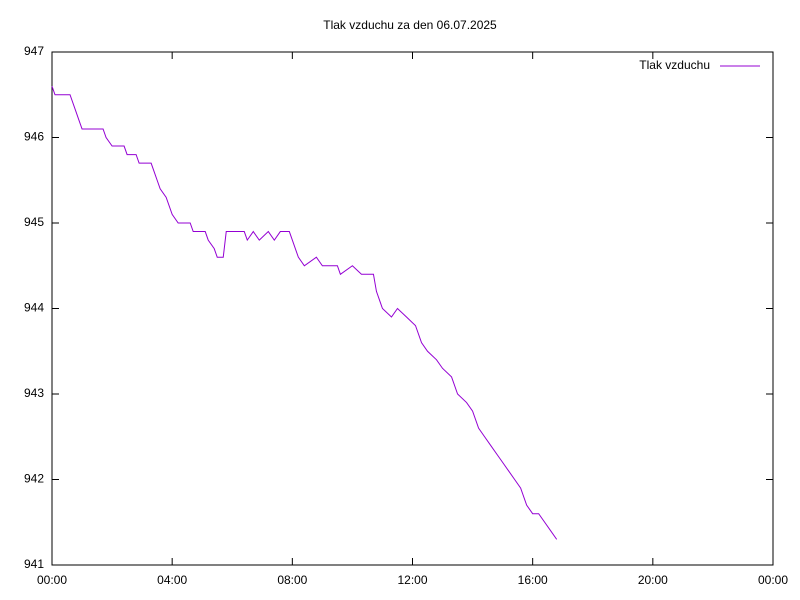  I want to click on y-tick-label: 945, so click(34, 222).